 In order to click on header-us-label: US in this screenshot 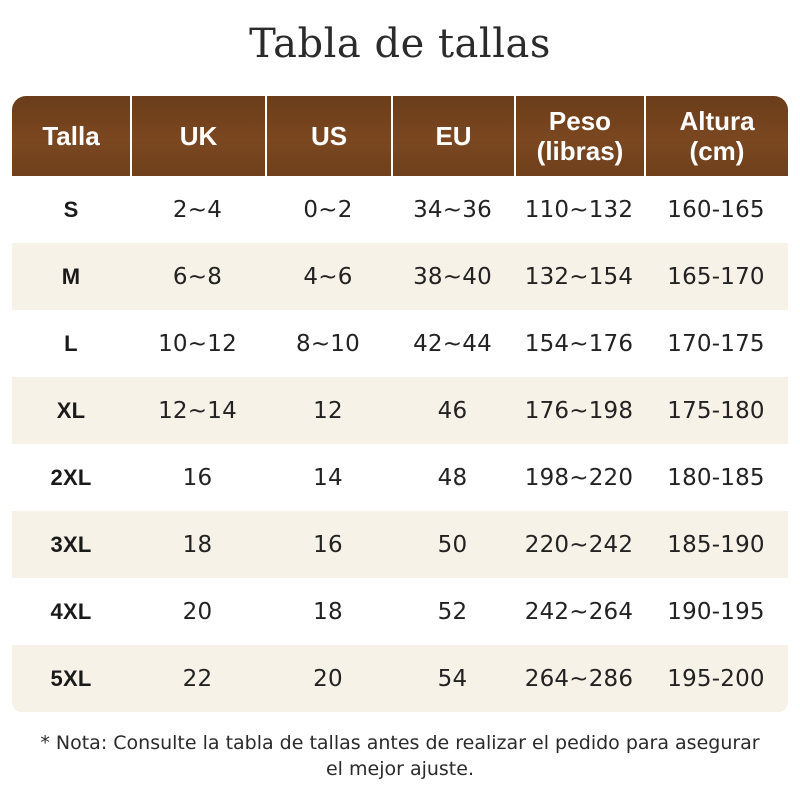, I will do `click(329, 136)`.